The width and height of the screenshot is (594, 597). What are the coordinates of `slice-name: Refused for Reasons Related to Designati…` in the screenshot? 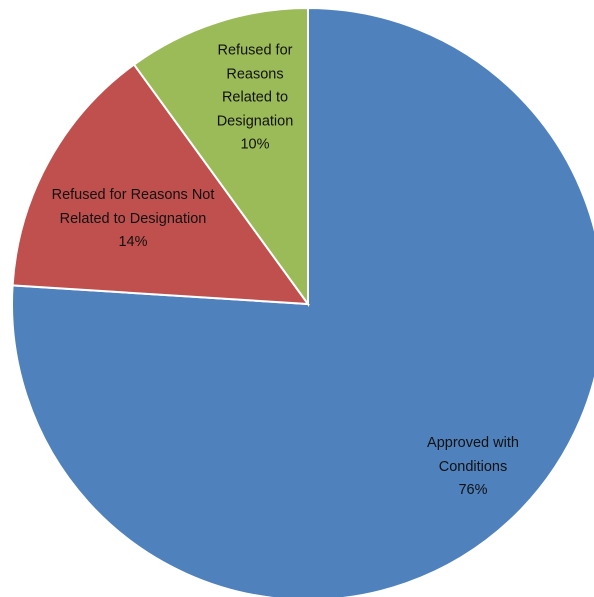 It's located at (255, 85).